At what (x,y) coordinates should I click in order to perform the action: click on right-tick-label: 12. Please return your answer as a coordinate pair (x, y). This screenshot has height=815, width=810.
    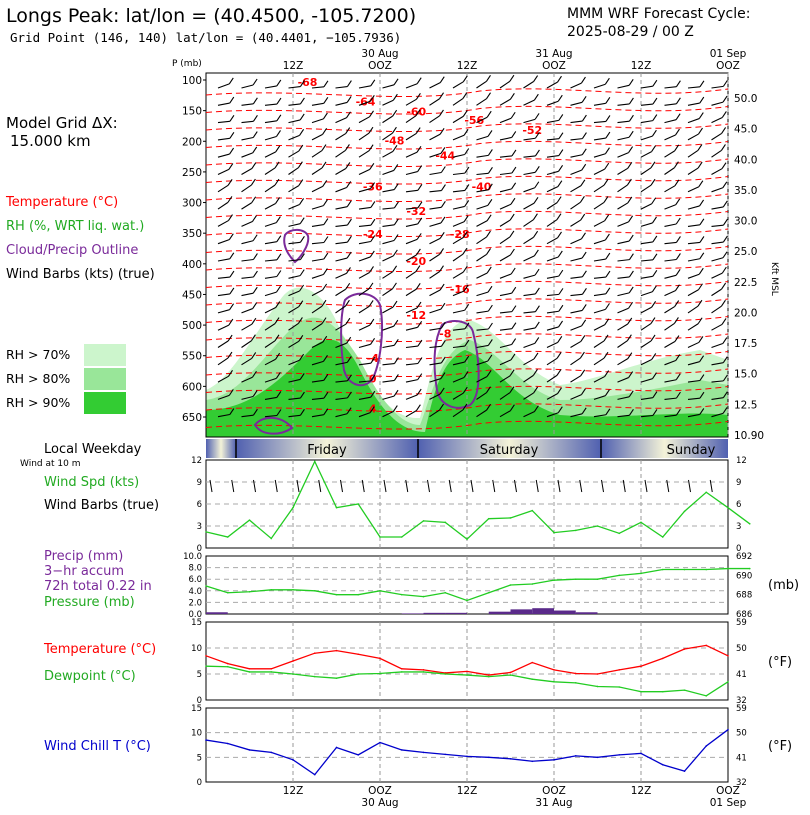
    Looking at the image, I should click on (741, 461).